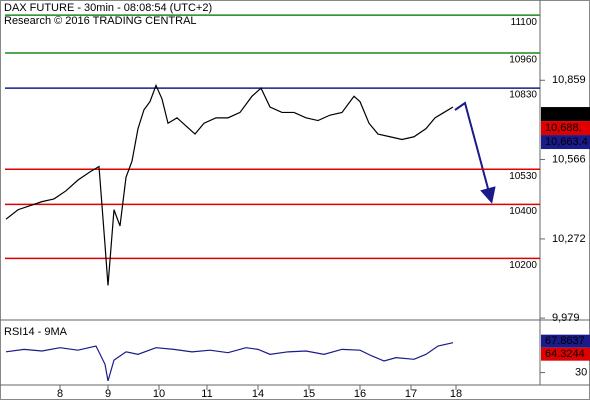 This screenshot has width=590, height=400. Describe the element at coordinates (523, 60) in the screenshot. I see `level-label: 10960` at that location.